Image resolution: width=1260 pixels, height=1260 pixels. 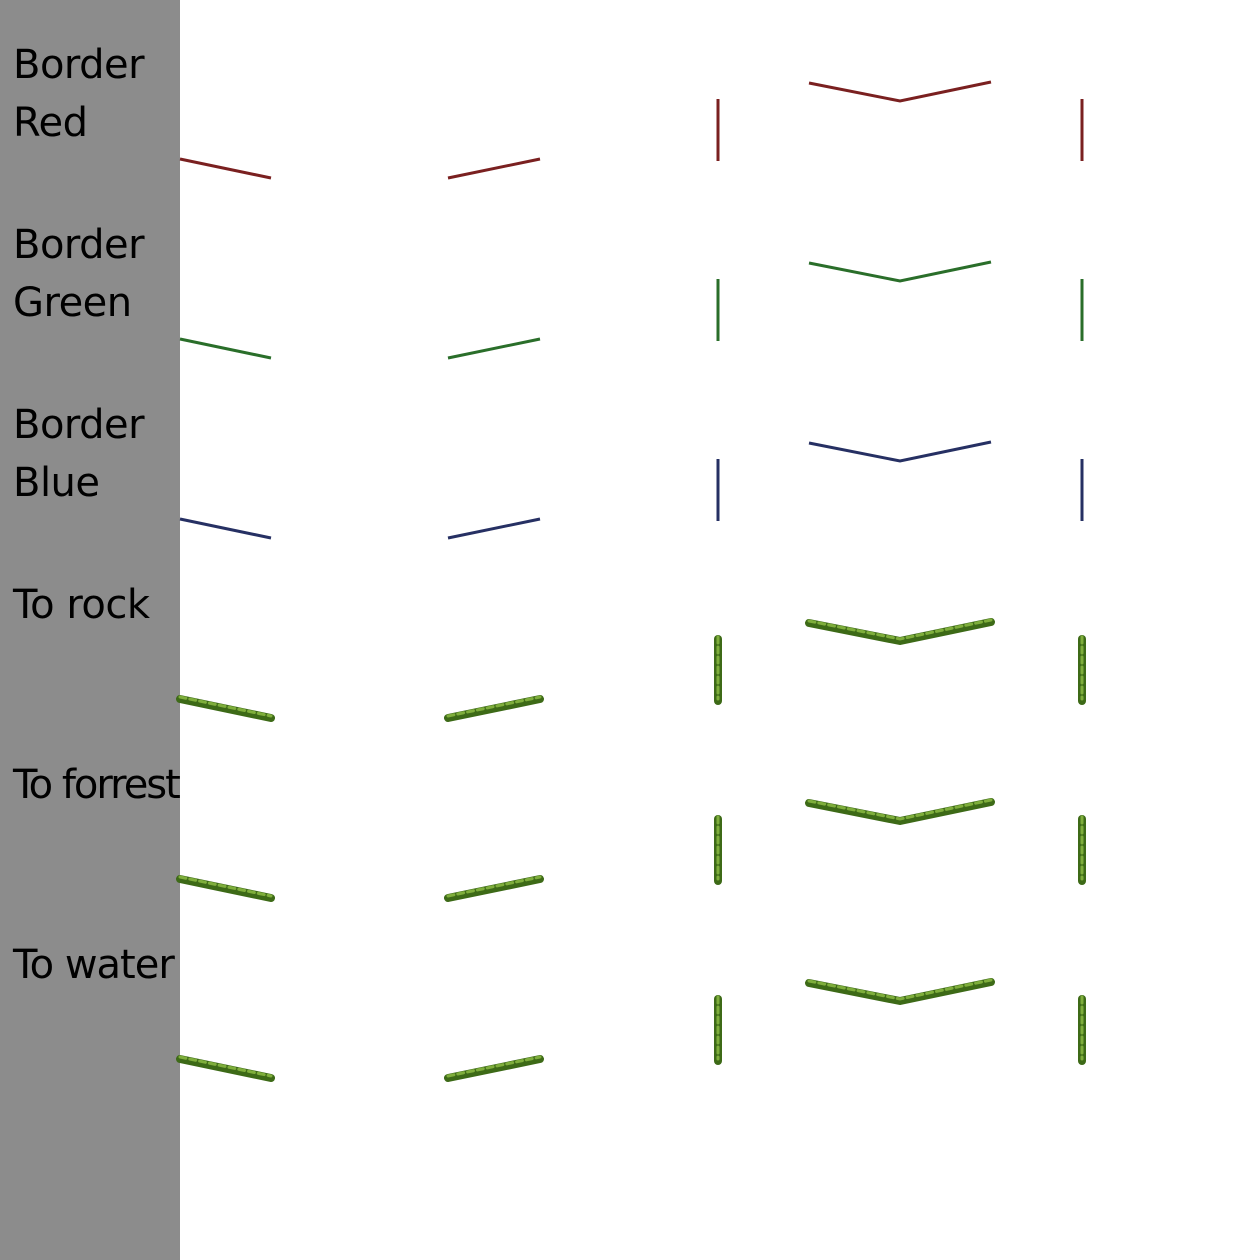 What do you see at coordinates (631, 310) in the screenshot?
I see `tile-row-border-green` at bounding box center [631, 310].